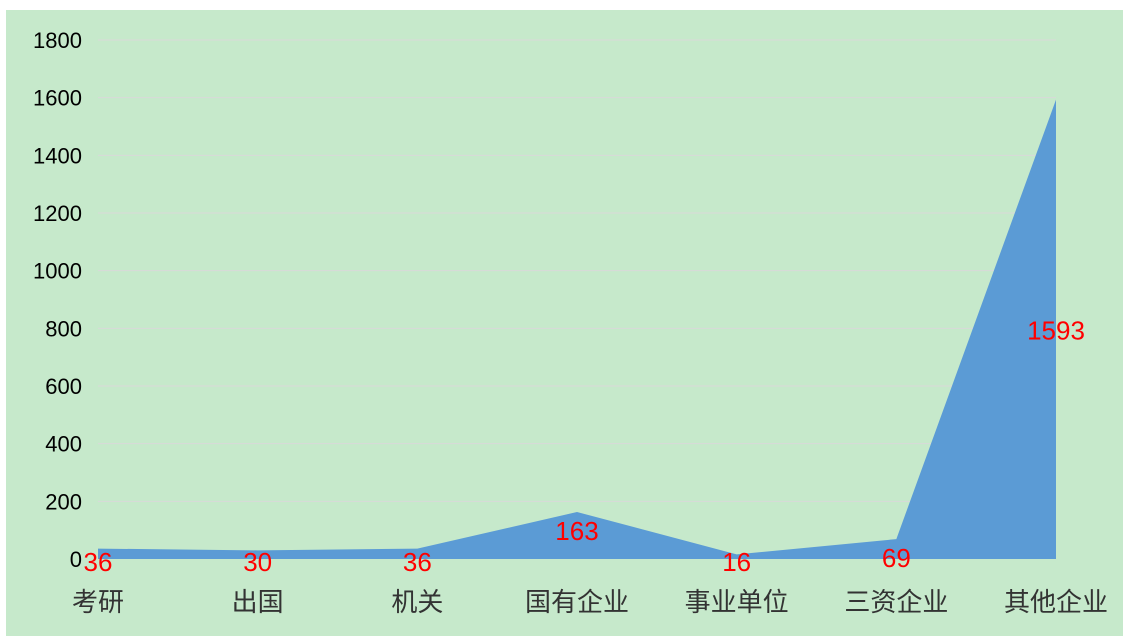 This screenshot has height=636, width=1123. What do you see at coordinates (57, 155) in the screenshot?
I see `y-tick-label: 1400` at bounding box center [57, 155].